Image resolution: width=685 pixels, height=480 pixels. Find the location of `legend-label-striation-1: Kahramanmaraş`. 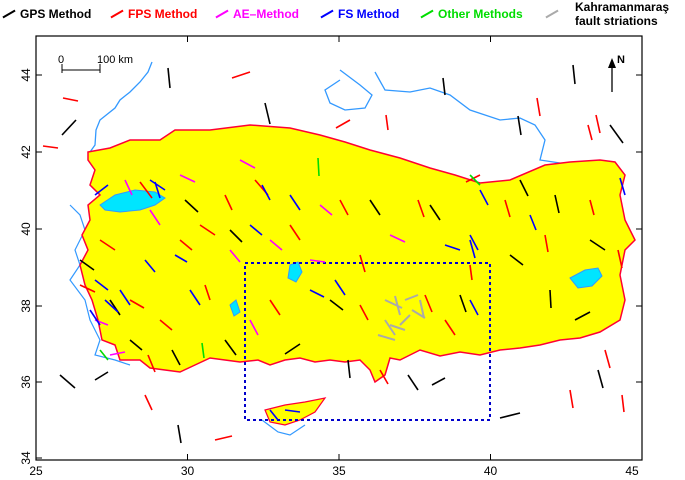

legend-label-striation-1: Kahramanmaraş is located at coordinates (622, 7).